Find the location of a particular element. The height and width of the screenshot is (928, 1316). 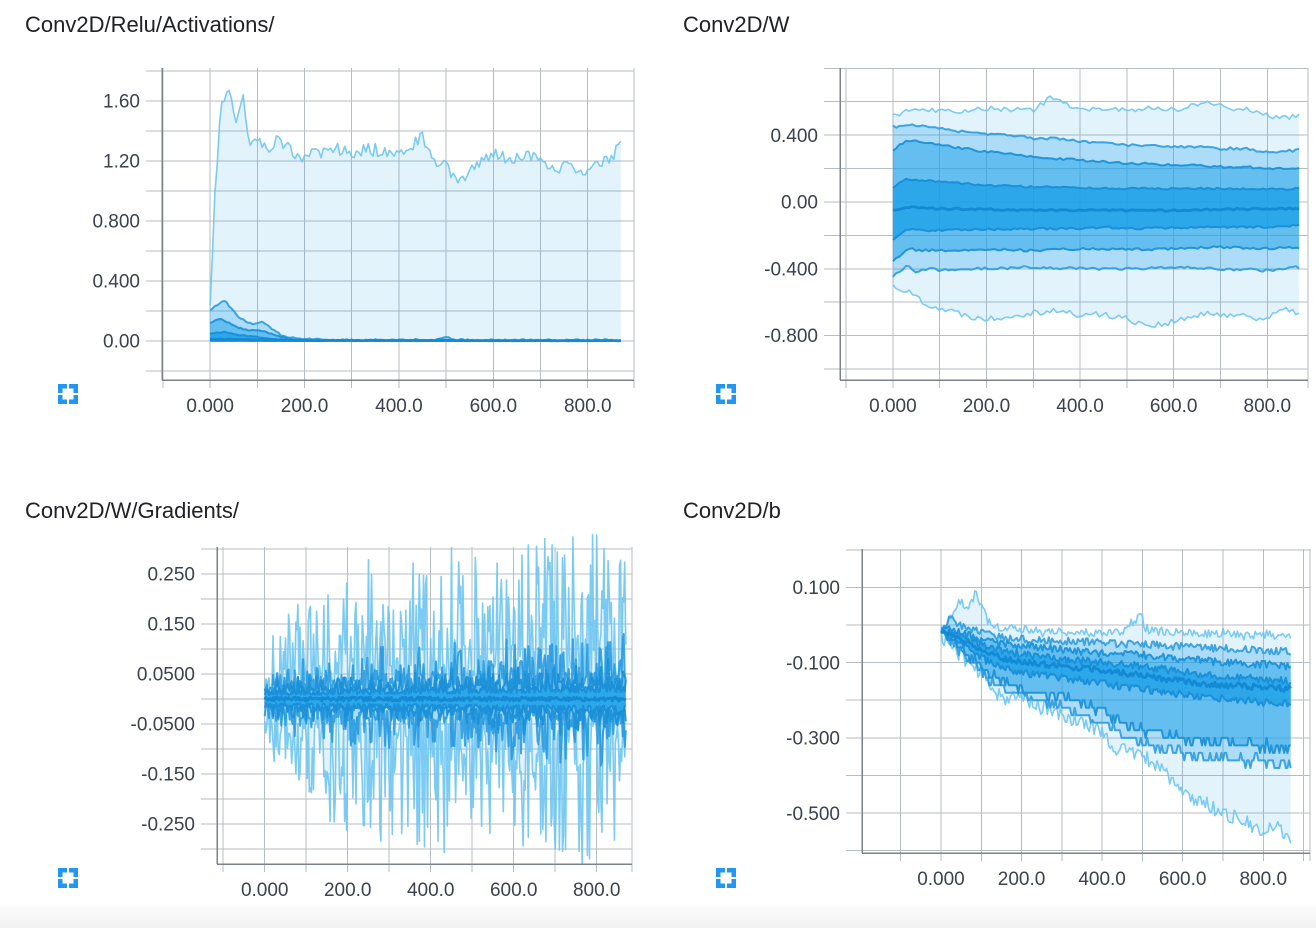

y-tick-label: -0.300 is located at coordinates (813, 739).